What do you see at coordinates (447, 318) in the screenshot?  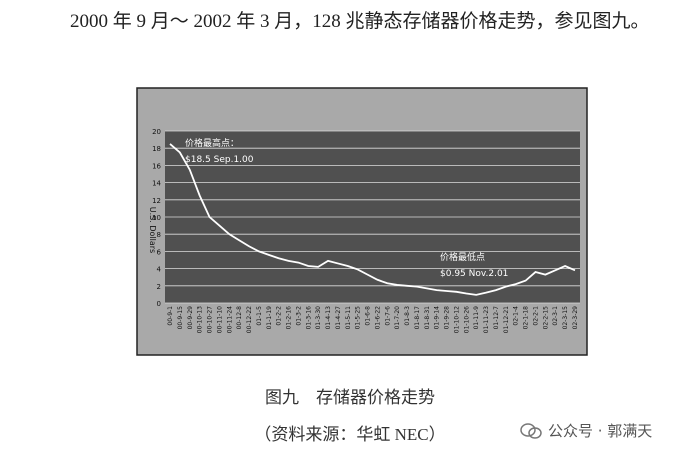 I see `x-tick-label: 01-9-28` at bounding box center [447, 318].